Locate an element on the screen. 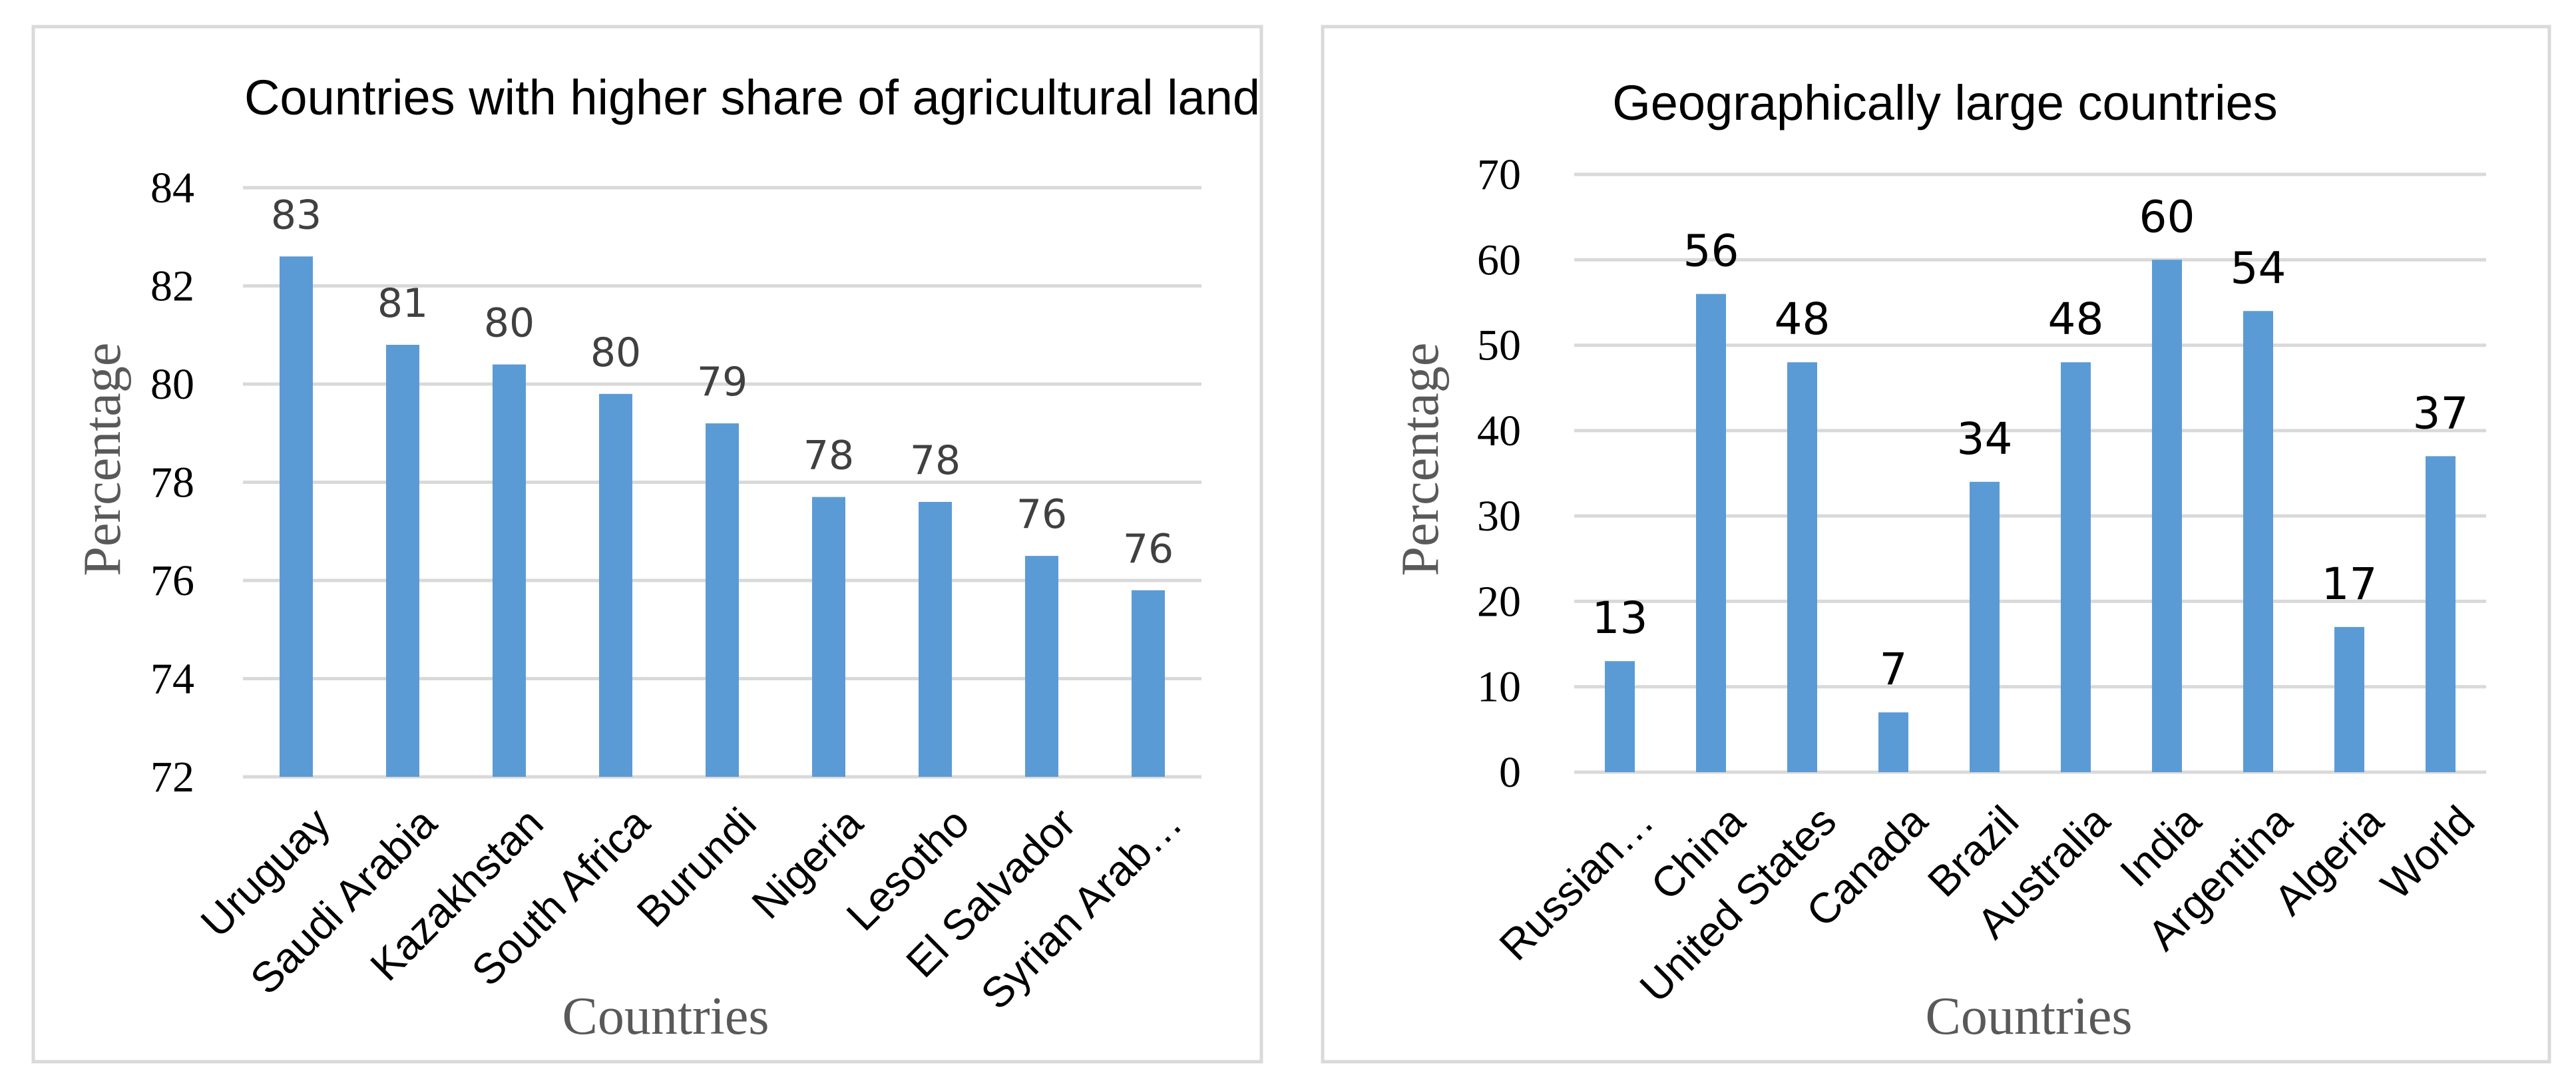 Image resolution: width=2576 pixels, height=1087 pixels. data-label: 83 is located at coordinates (296, 215).